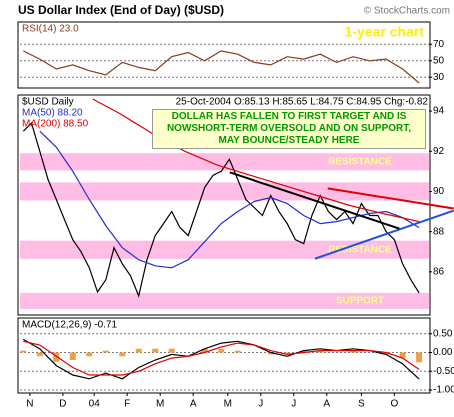 Image resolution: width=454 pixels, height=417 pixels. Describe the element at coordinates (55, 124) in the screenshot. I see `legend-entry: MA(200) 88.50` at that location.